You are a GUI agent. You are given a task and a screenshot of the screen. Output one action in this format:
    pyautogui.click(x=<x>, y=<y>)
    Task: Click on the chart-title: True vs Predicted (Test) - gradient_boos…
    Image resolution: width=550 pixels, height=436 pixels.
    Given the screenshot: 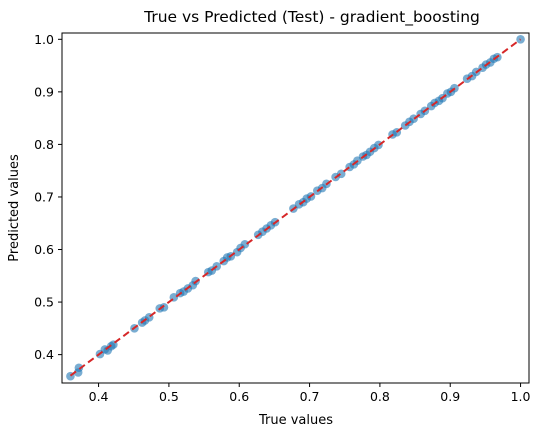 What is the action you would take?
    pyautogui.click(x=311, y=17)
    